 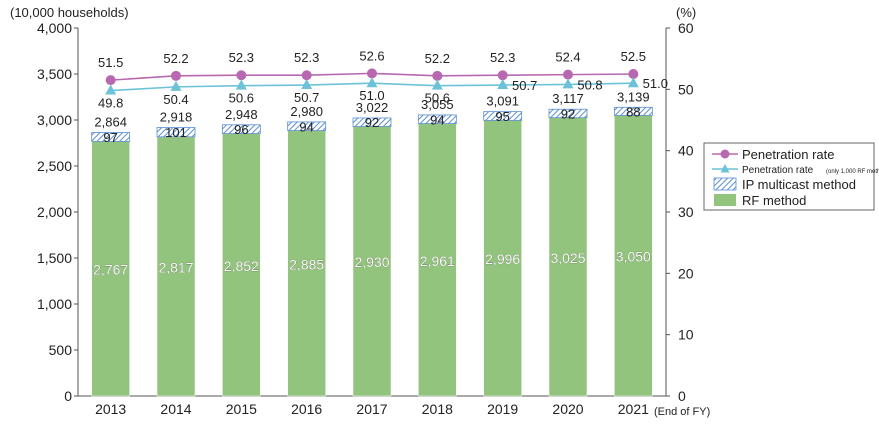 I want to click on ip-value-label: 95, so click(x=502, y=116).